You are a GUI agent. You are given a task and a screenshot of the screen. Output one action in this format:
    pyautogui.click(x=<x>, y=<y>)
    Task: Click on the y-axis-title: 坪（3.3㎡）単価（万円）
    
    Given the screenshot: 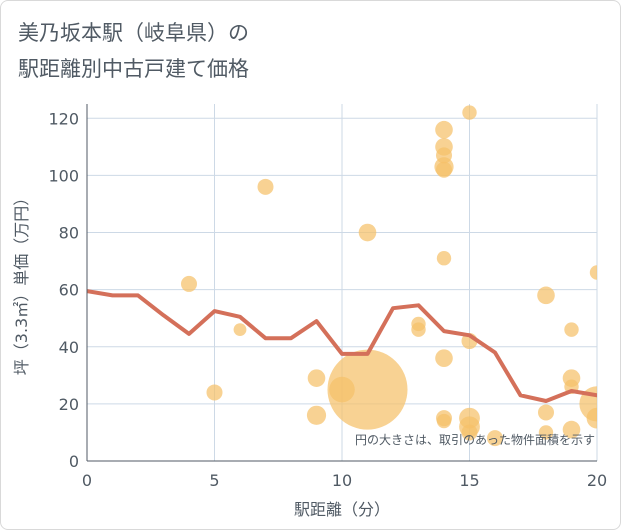 What is the action you would take?
    pyautogui.click(x=21, y=282)
    